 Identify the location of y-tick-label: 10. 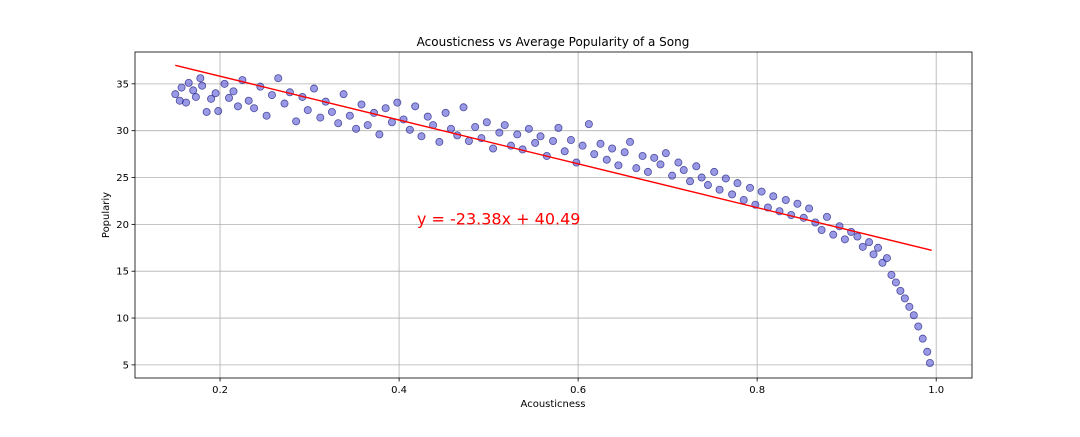
(122, 319).